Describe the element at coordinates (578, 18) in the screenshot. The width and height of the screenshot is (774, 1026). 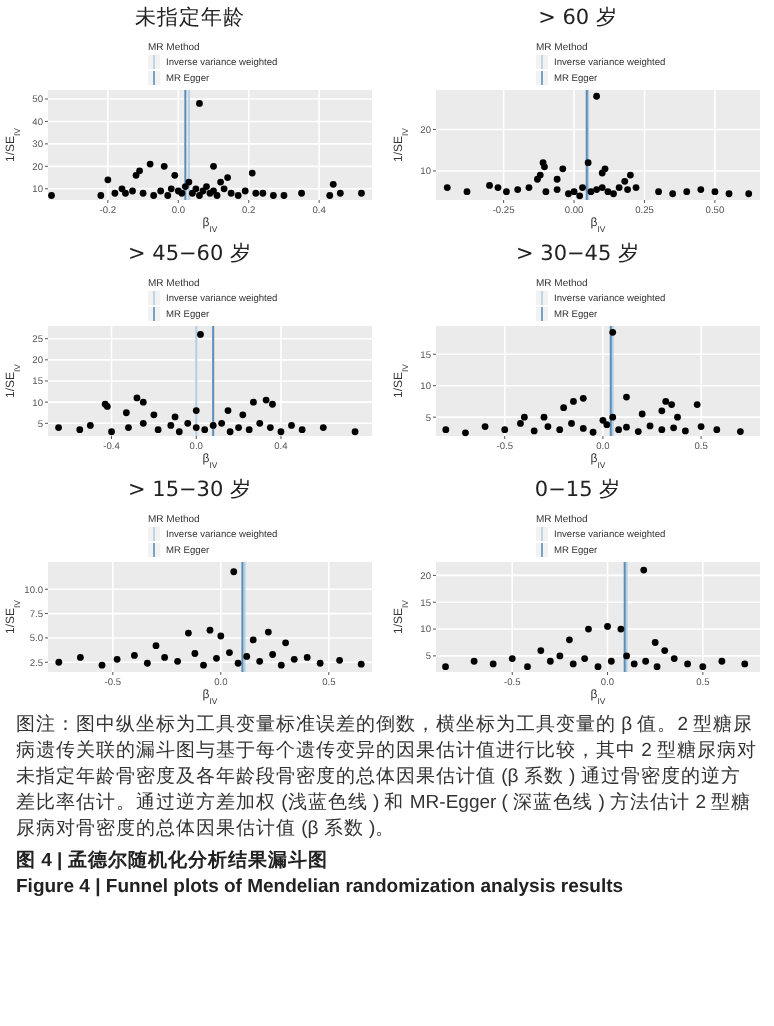
I see `chart-title: > 60 岁` at that location.